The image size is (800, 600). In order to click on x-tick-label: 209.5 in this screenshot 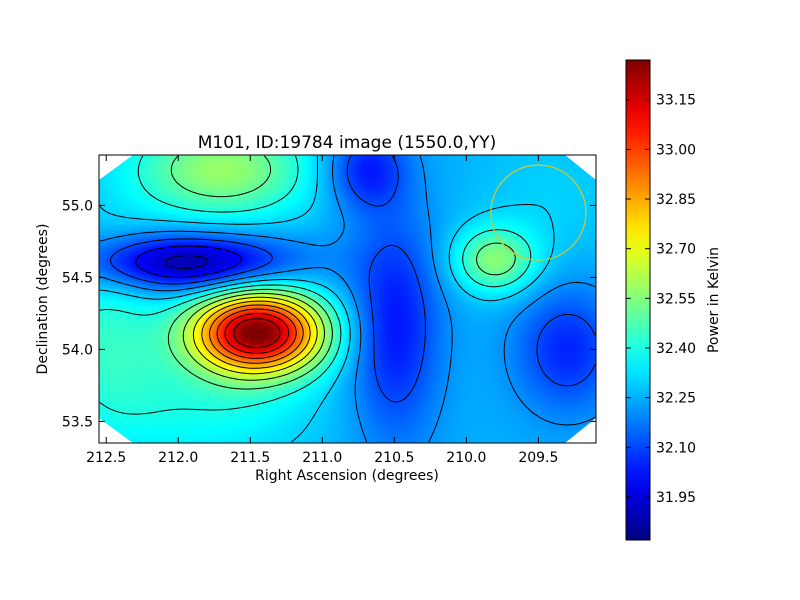, I will do `click(538, 458)`.